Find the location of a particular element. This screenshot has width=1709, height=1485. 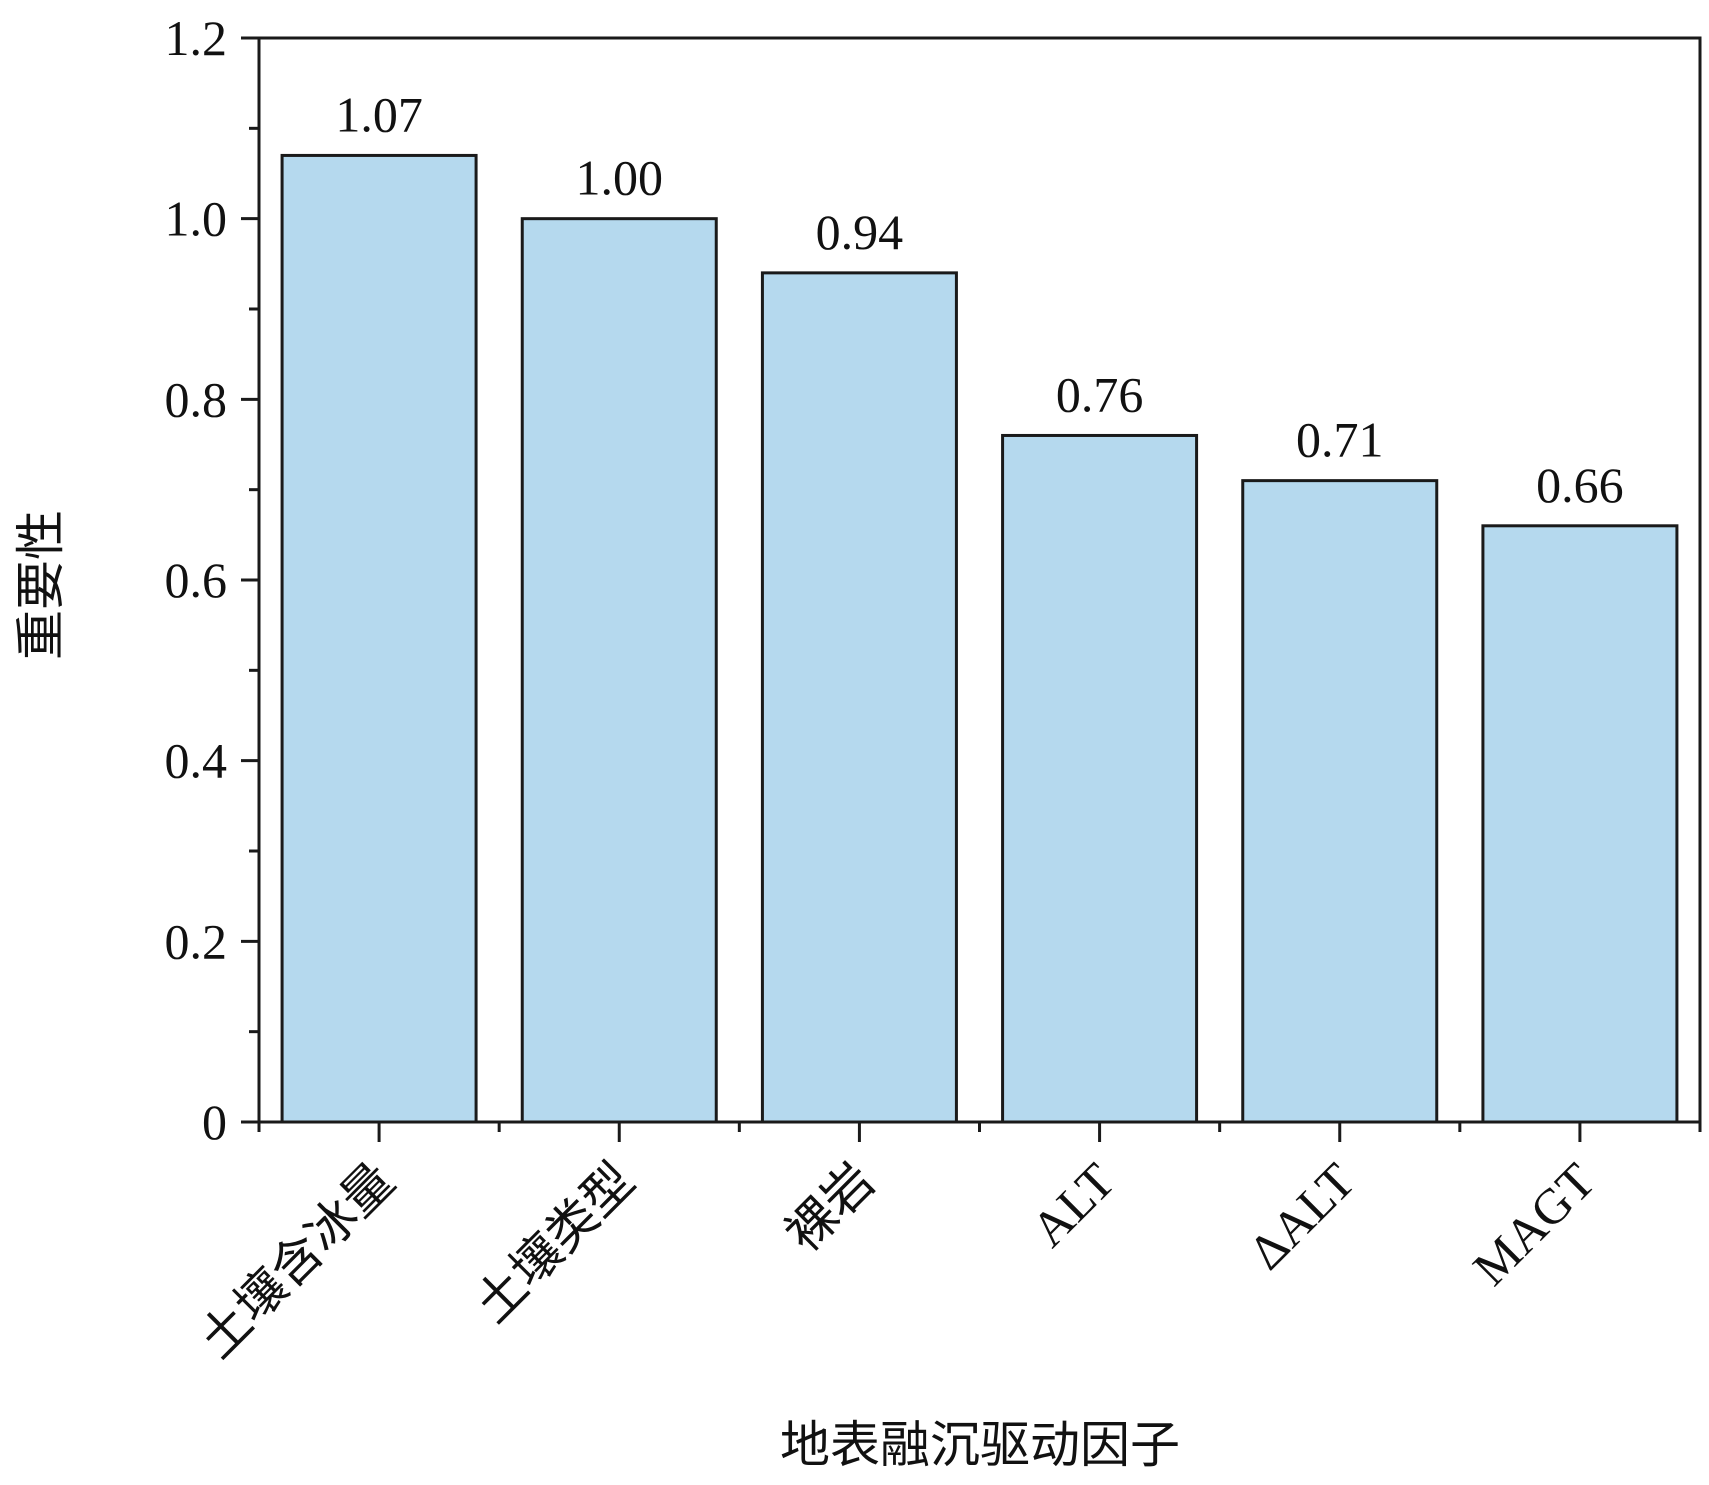

y-tick-label-1: 0.2 is located at coordinates (196, 941).